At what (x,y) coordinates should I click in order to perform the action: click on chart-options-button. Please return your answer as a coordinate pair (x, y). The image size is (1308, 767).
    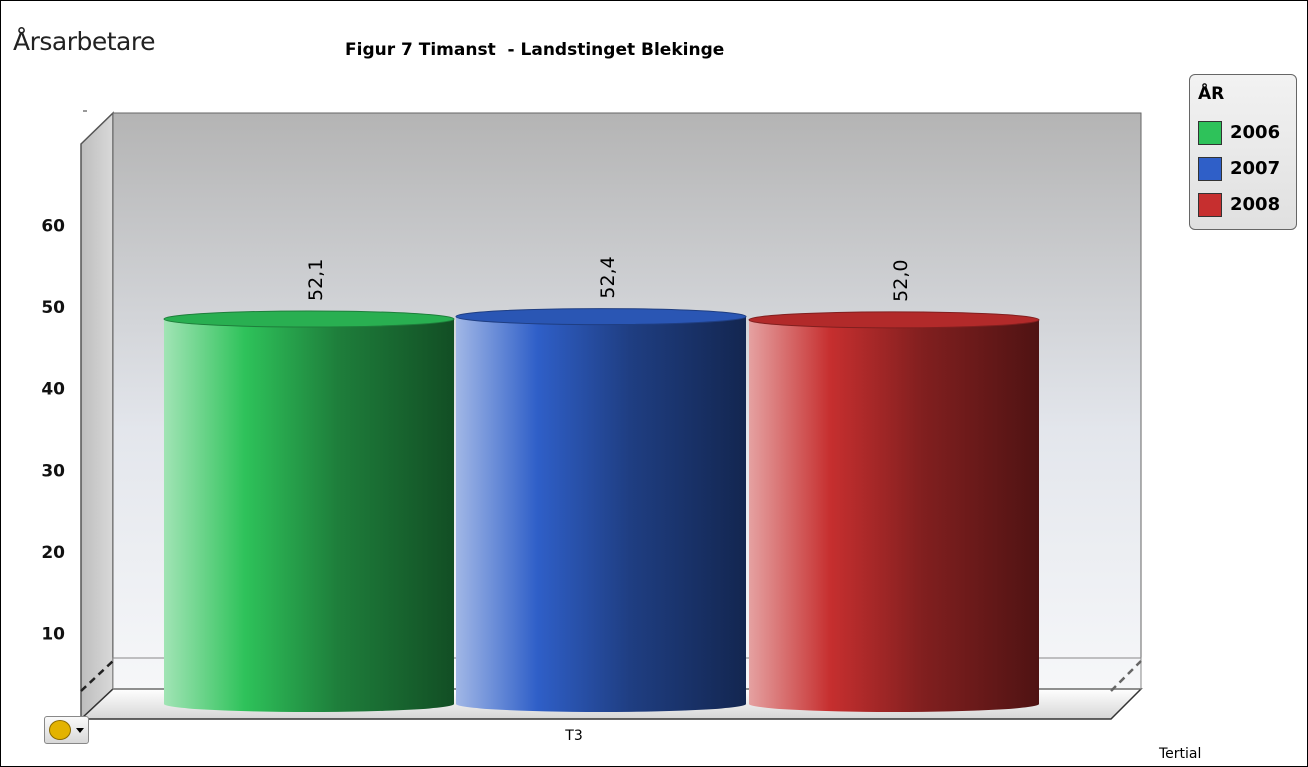
    Looking at the image, I should click on (66, 730).